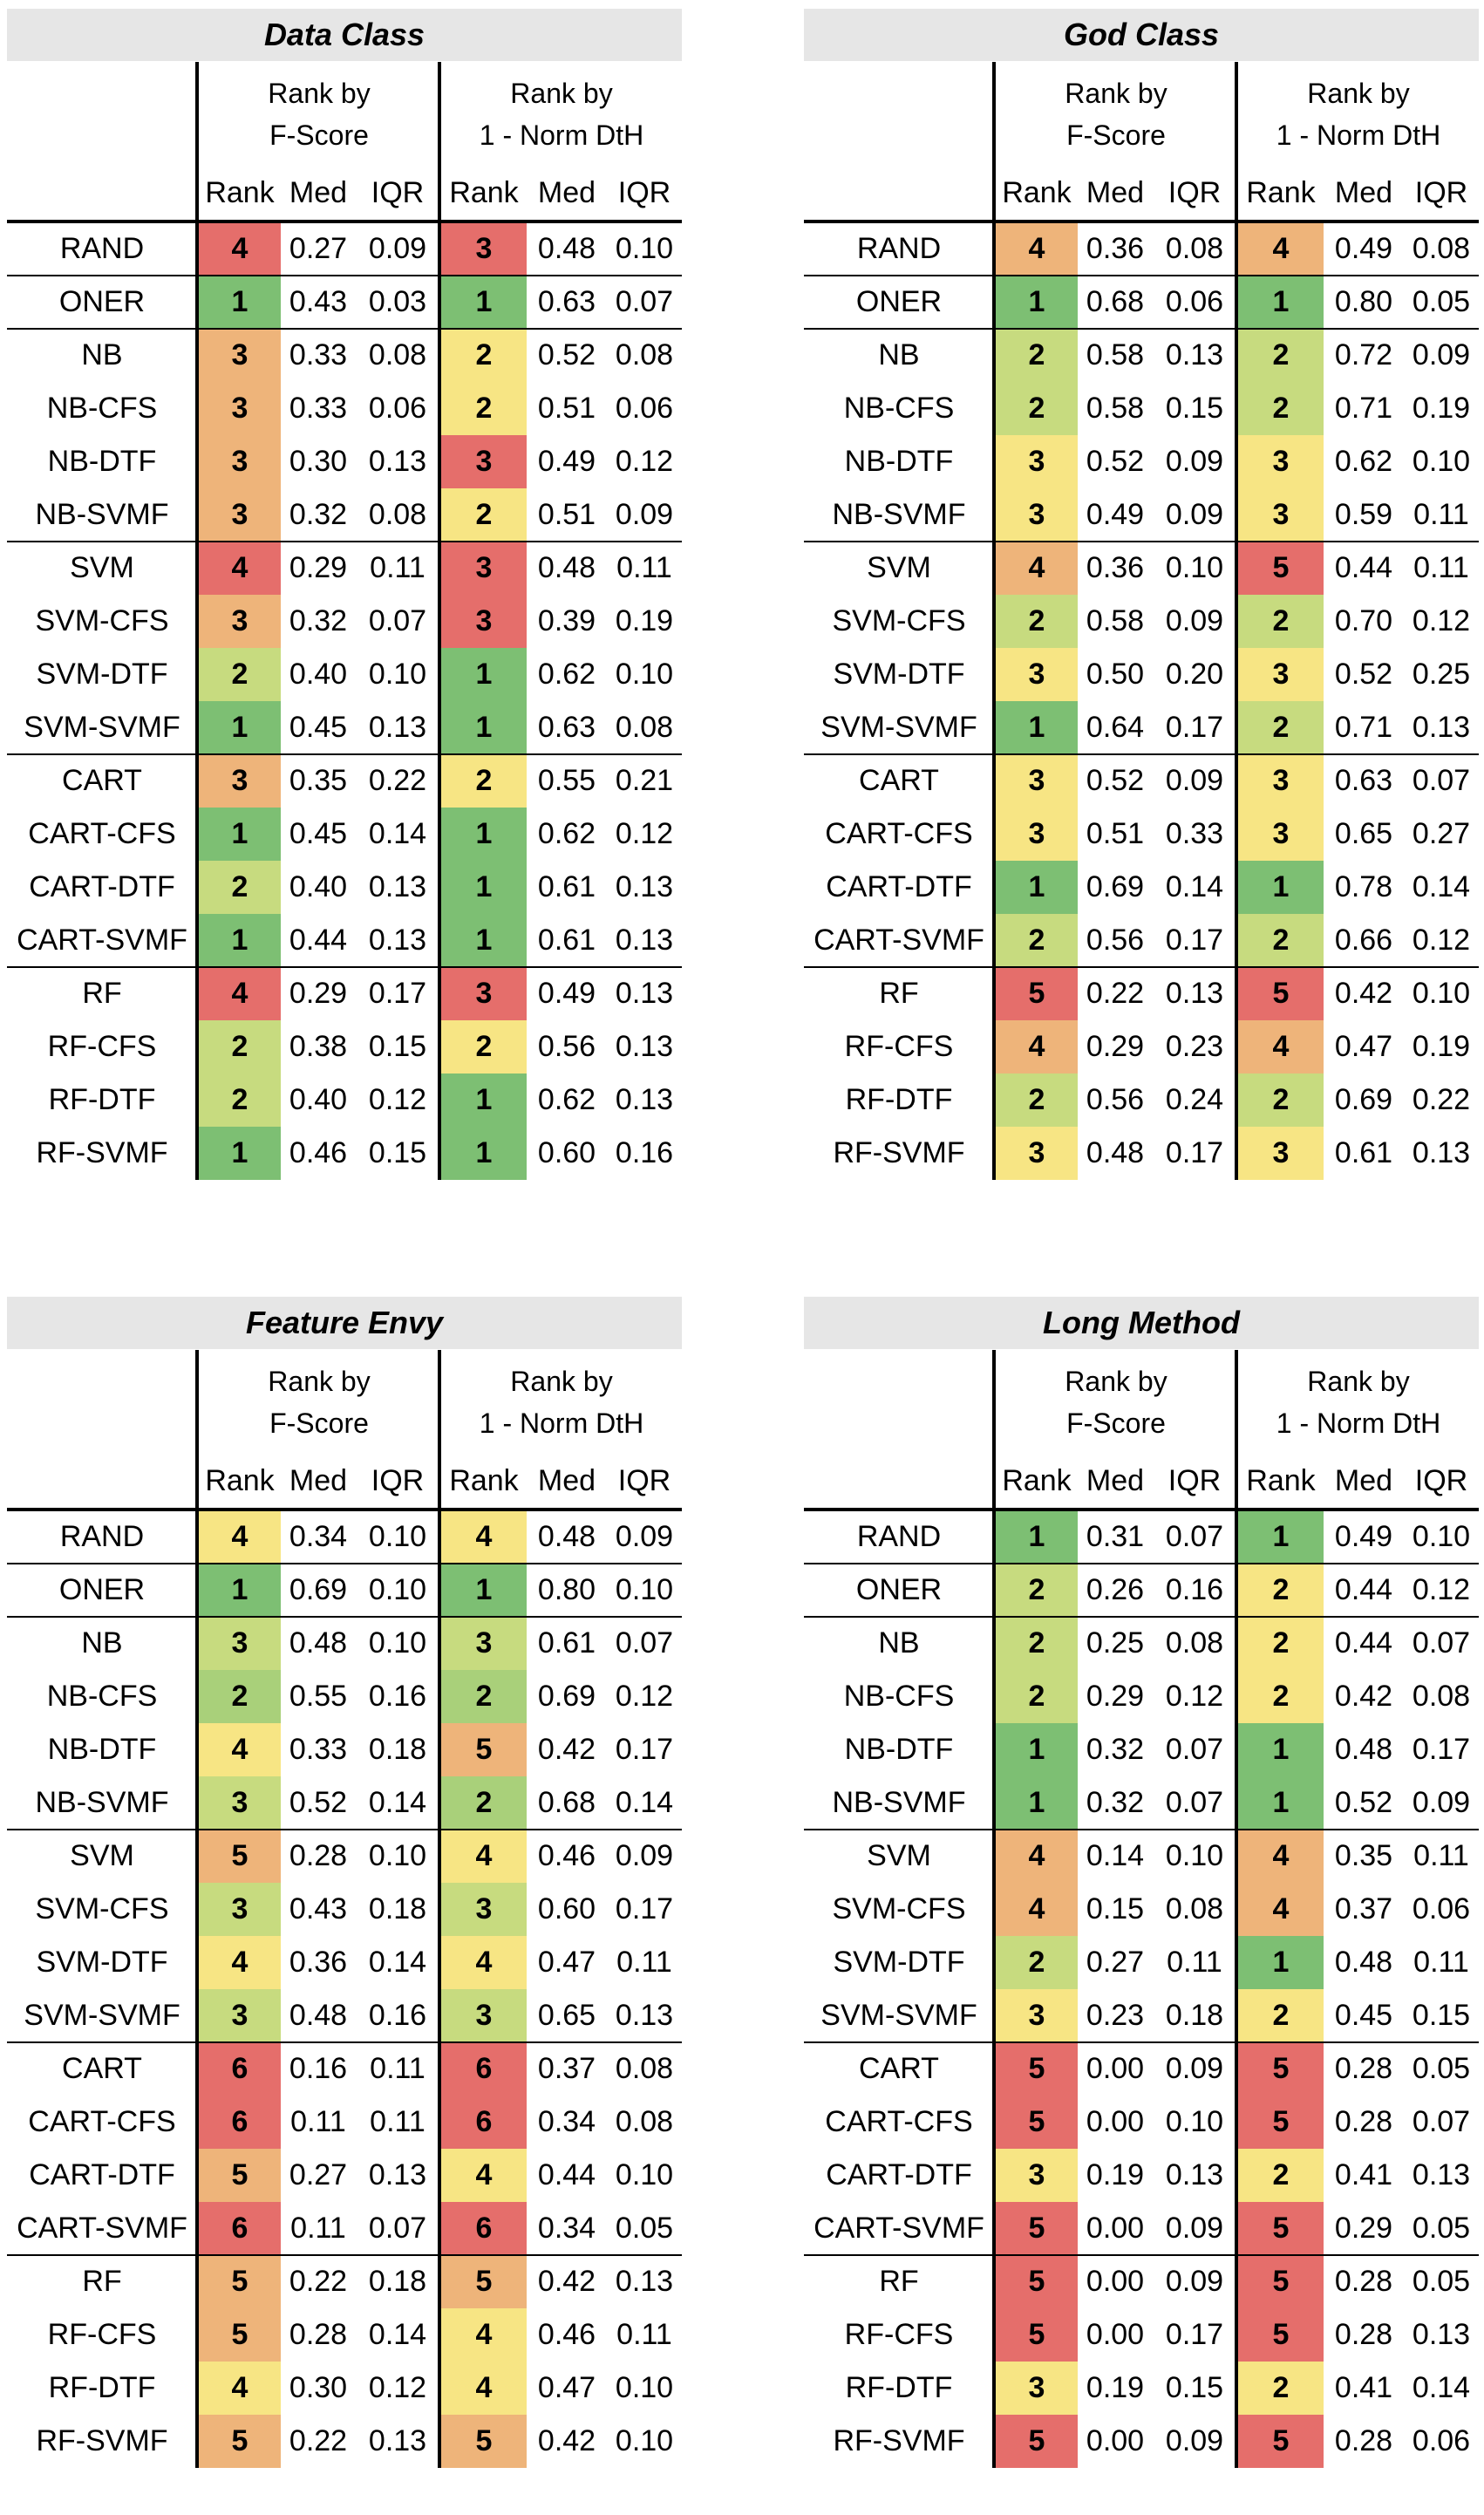  Describe the element at coordinates (318, 940) in the screenshot. I see `fscore-median: 0.44` at that location.